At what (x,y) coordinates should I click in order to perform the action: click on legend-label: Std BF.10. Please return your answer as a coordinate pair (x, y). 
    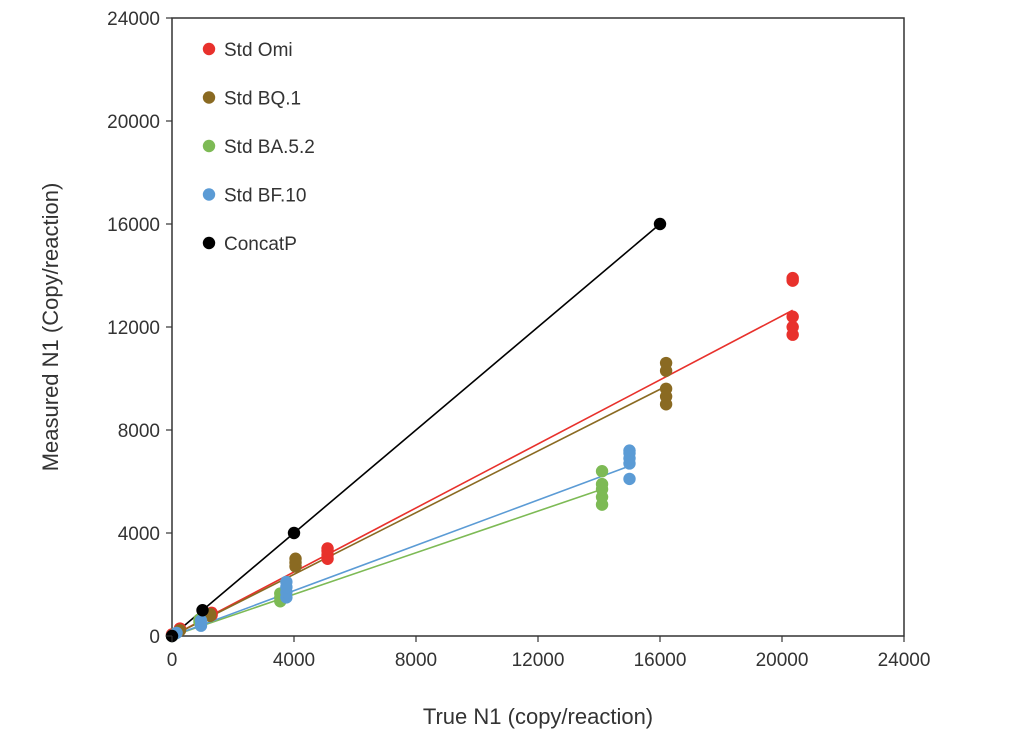
    Looking at the image, I should click on (265, 196).